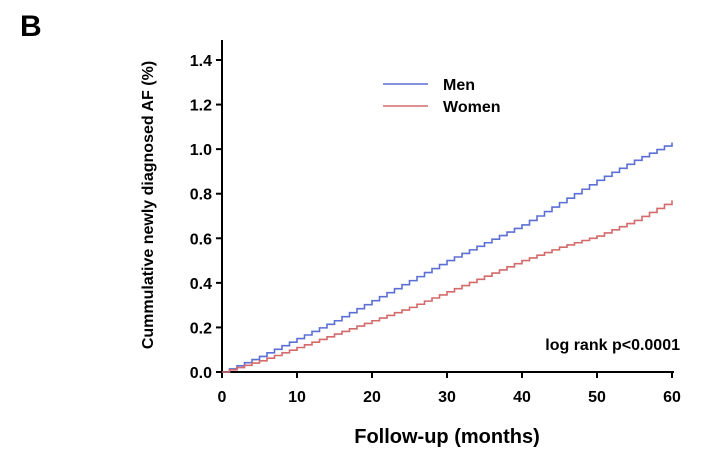  What do you see at coordinates (201, 328) in the screenshot?
I see `y-tick-label: 0.2` at bounding box center [201, 328].